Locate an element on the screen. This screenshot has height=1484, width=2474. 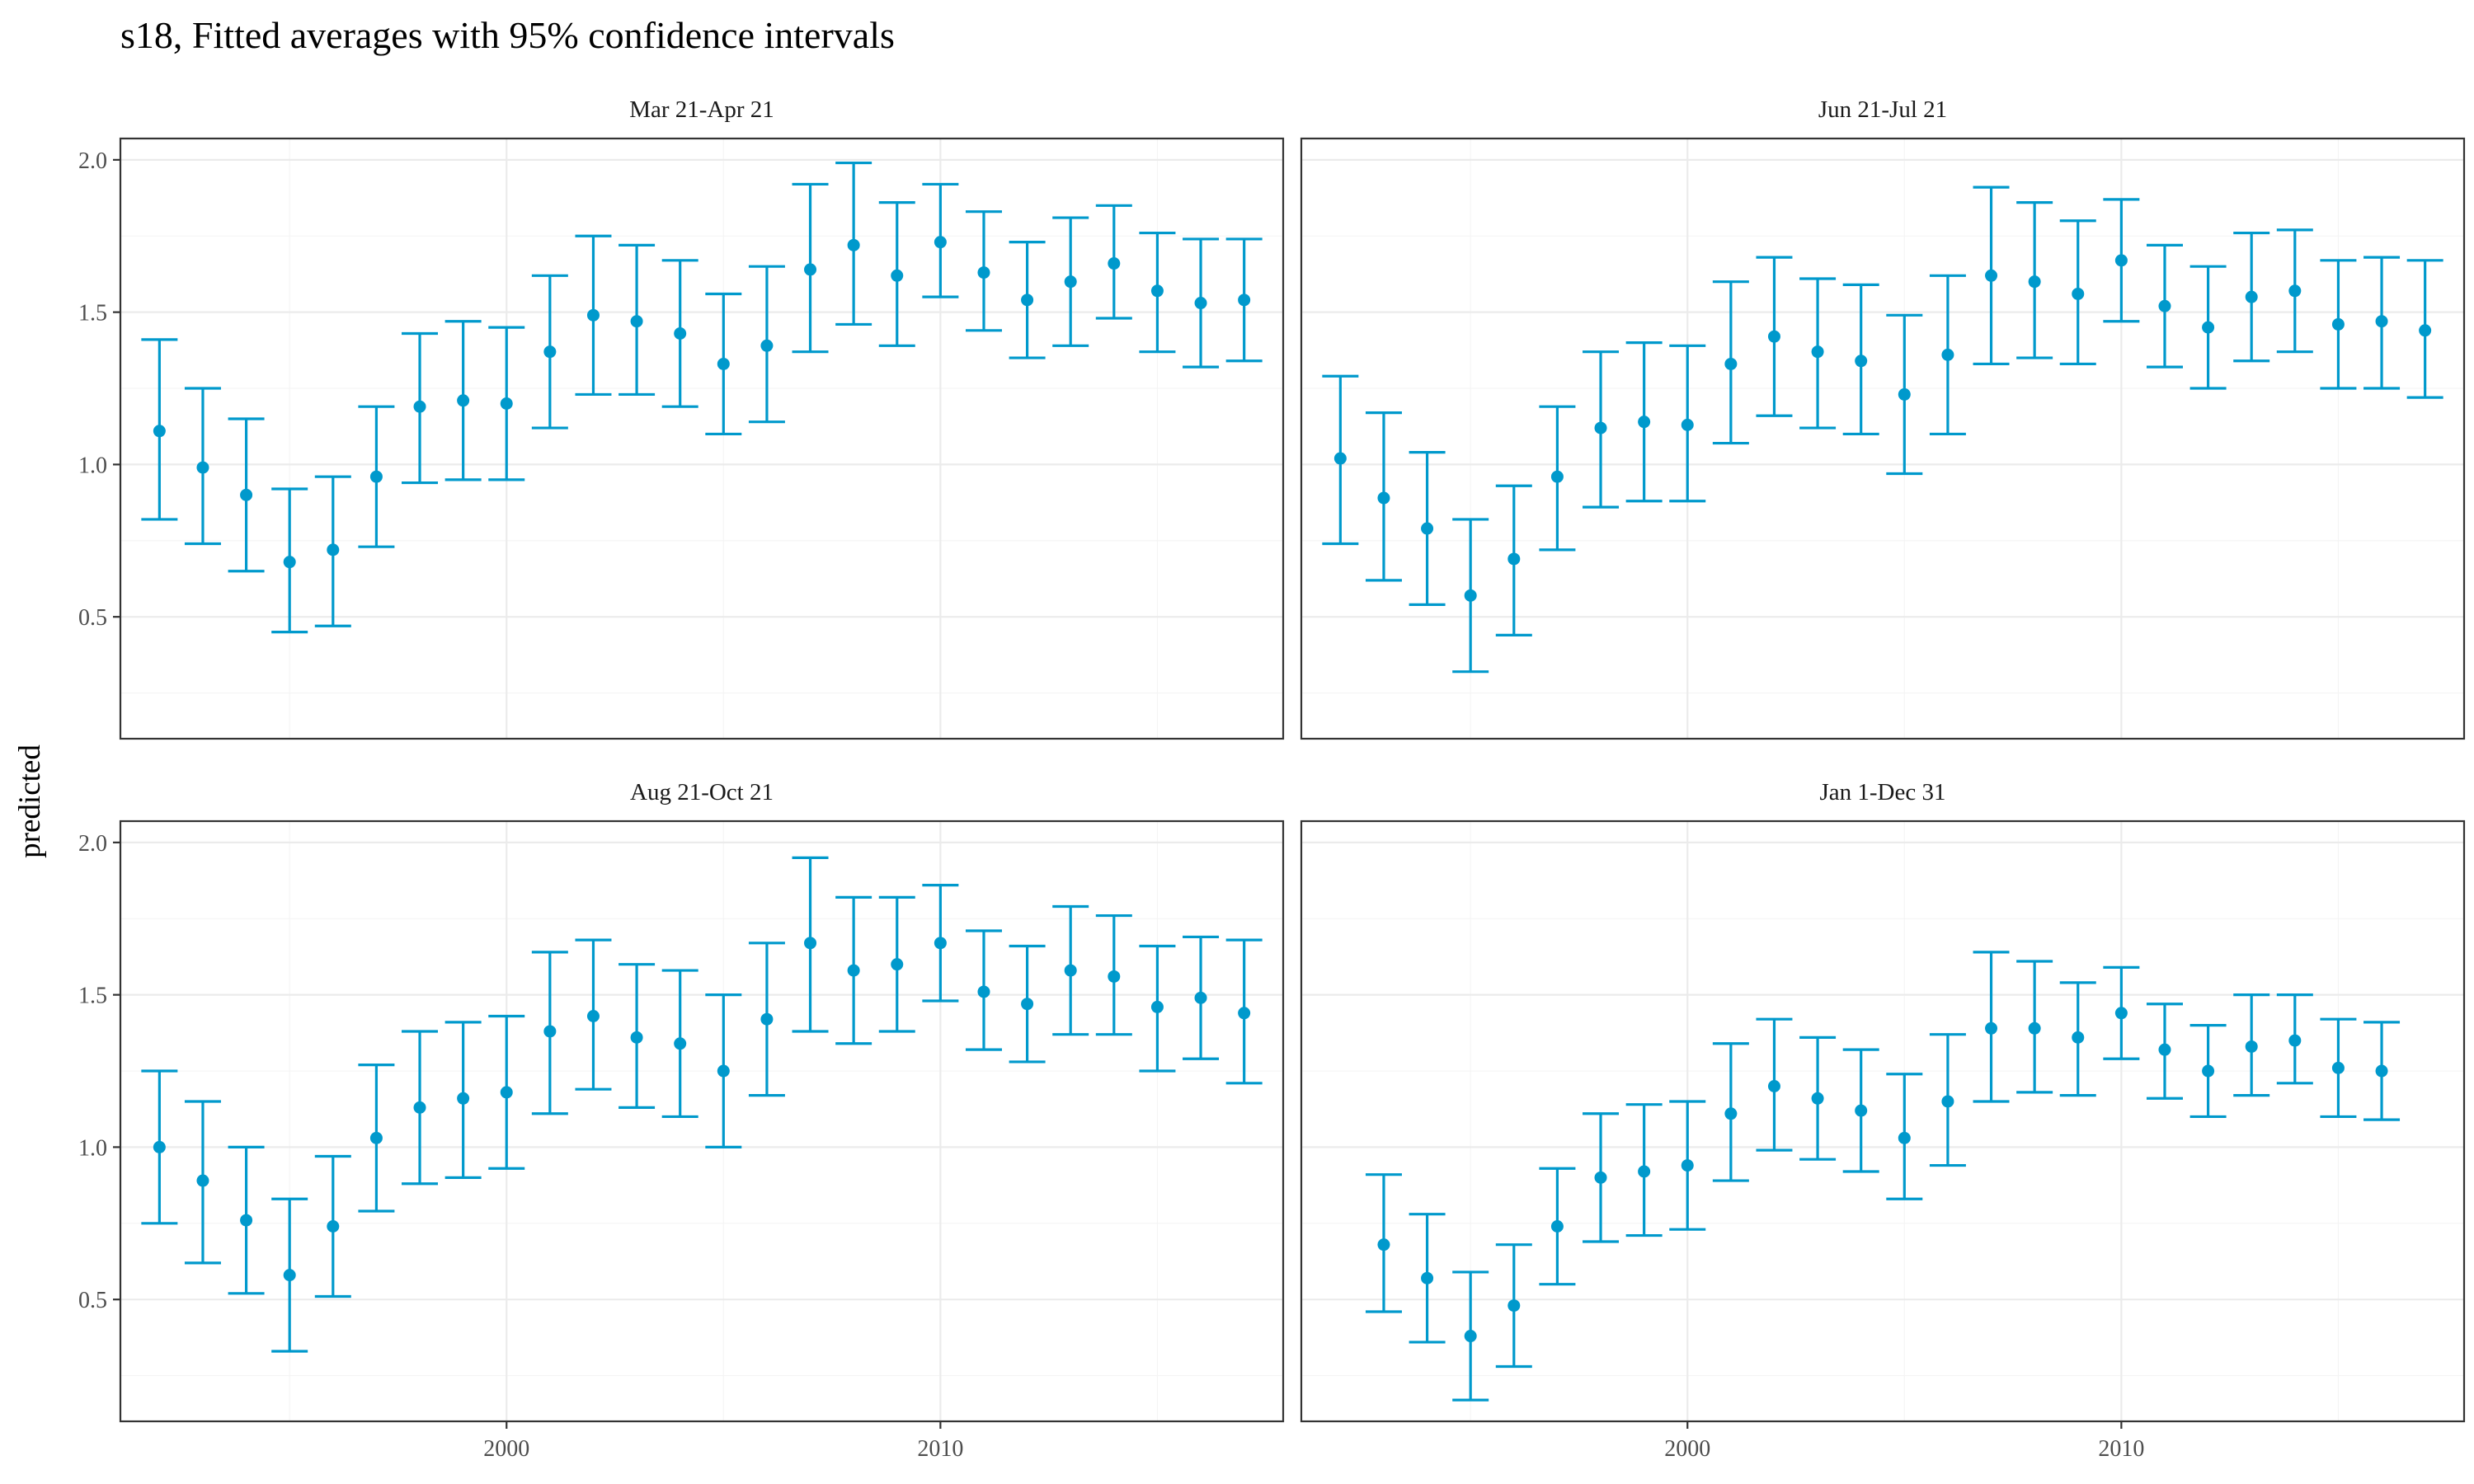
panel-label: Jun 21-Jul 21 is located at coordinates (1882, 109).